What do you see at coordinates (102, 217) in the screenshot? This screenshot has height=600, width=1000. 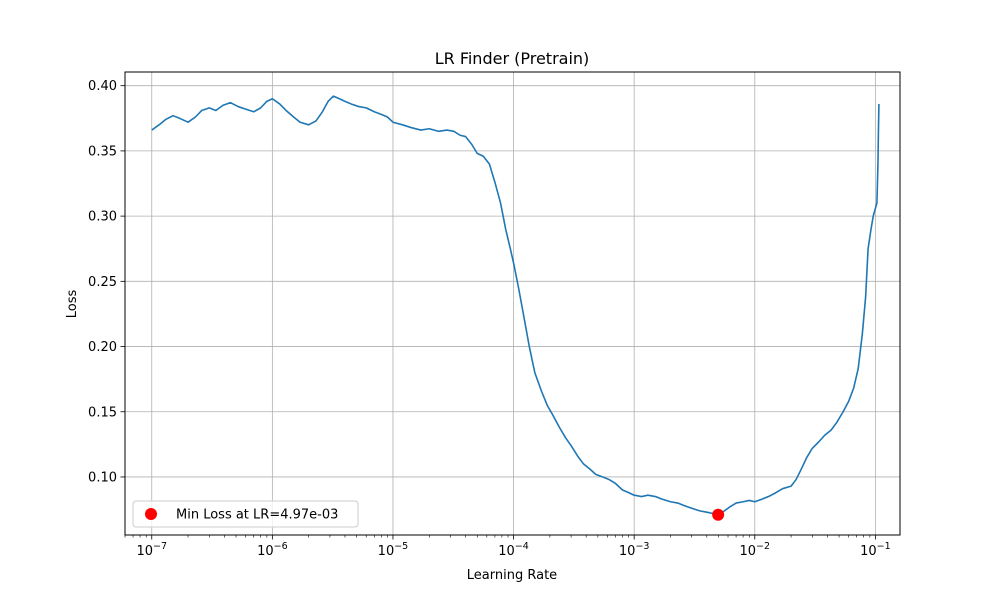 I see `y-tick-label: 0.30` at bounding box center [102, 217].